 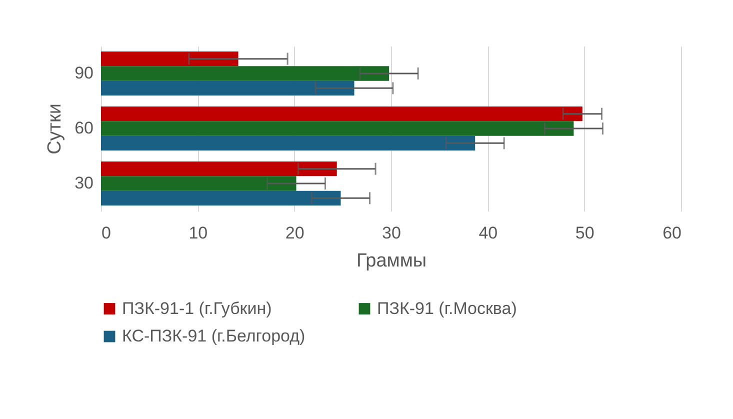 What do you see at coordinates (84, 73) in the screenshot?
I see `y-tick-label: 90` at bounding box center [84, 73].